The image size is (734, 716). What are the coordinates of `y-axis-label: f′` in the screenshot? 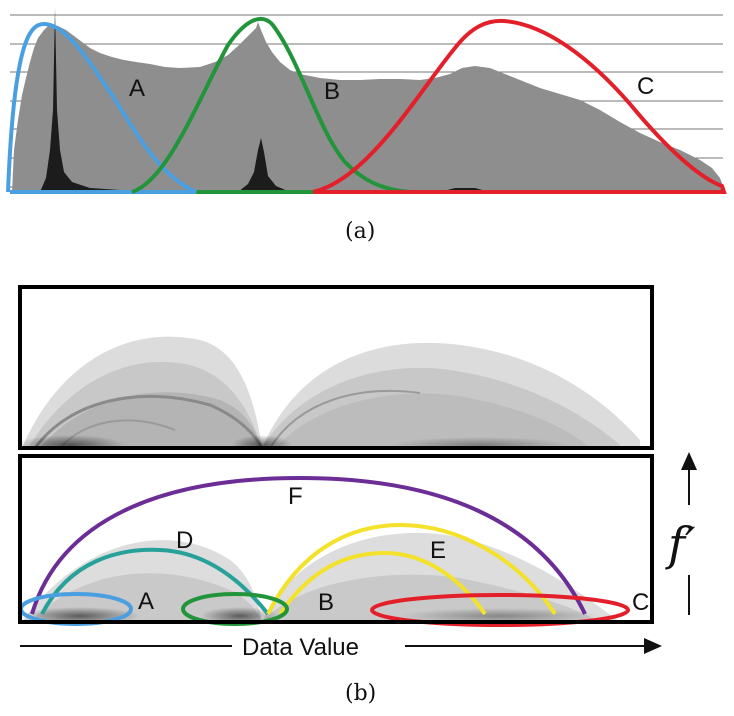 It's located at (680, 544).